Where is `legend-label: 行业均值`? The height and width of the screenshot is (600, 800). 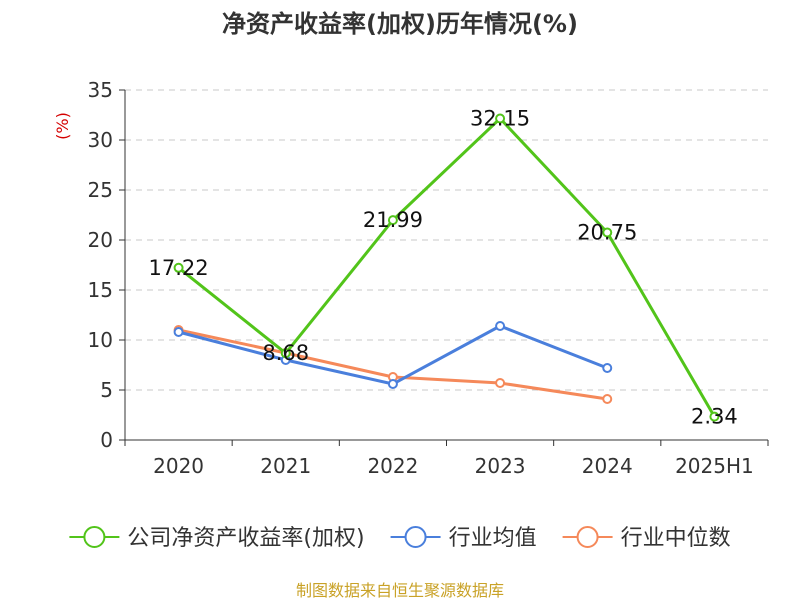 legend-label: 行业均值 is located at coordinates (493, 538).